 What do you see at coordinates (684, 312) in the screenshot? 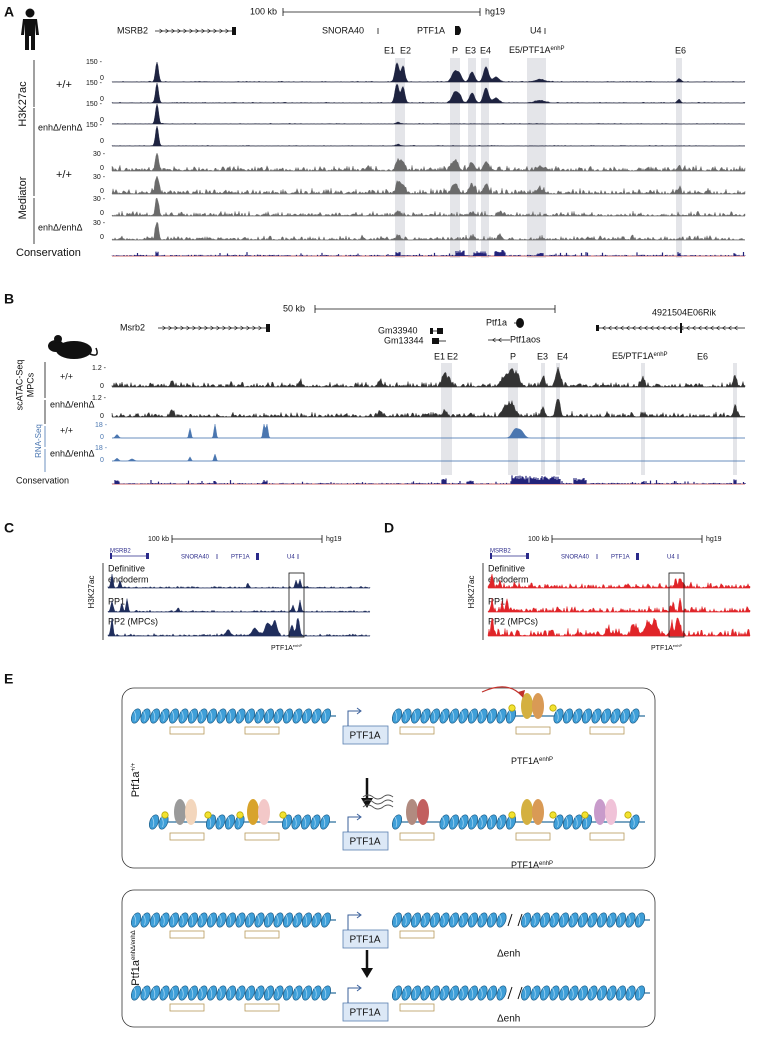
I see `label: 4921504E06Rik` at bounding box center [684, 312].